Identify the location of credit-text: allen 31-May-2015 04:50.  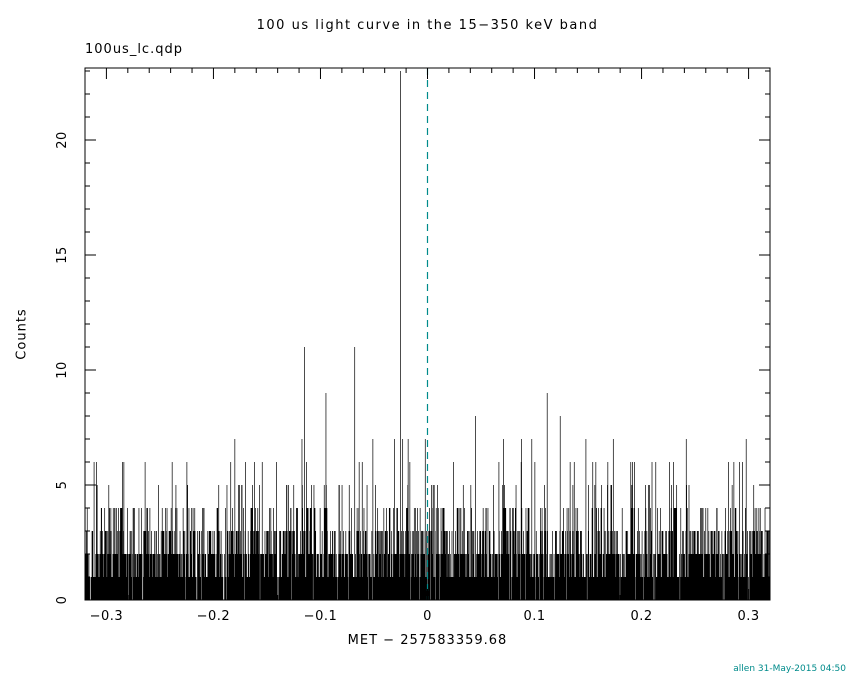
(789, 669).